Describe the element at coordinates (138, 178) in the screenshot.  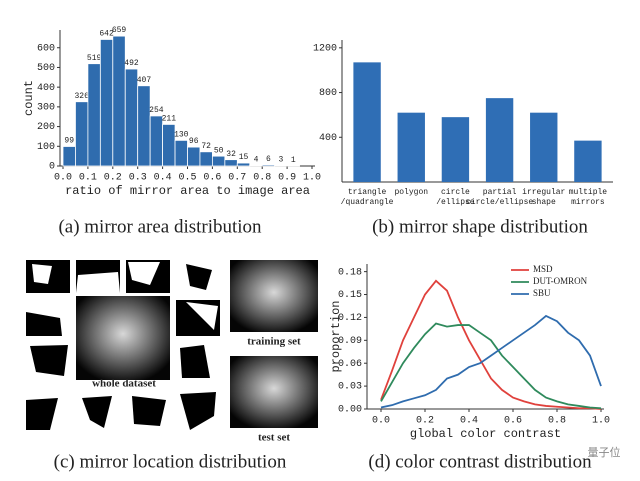
I see `x-tick-label: 0.3` at that location.